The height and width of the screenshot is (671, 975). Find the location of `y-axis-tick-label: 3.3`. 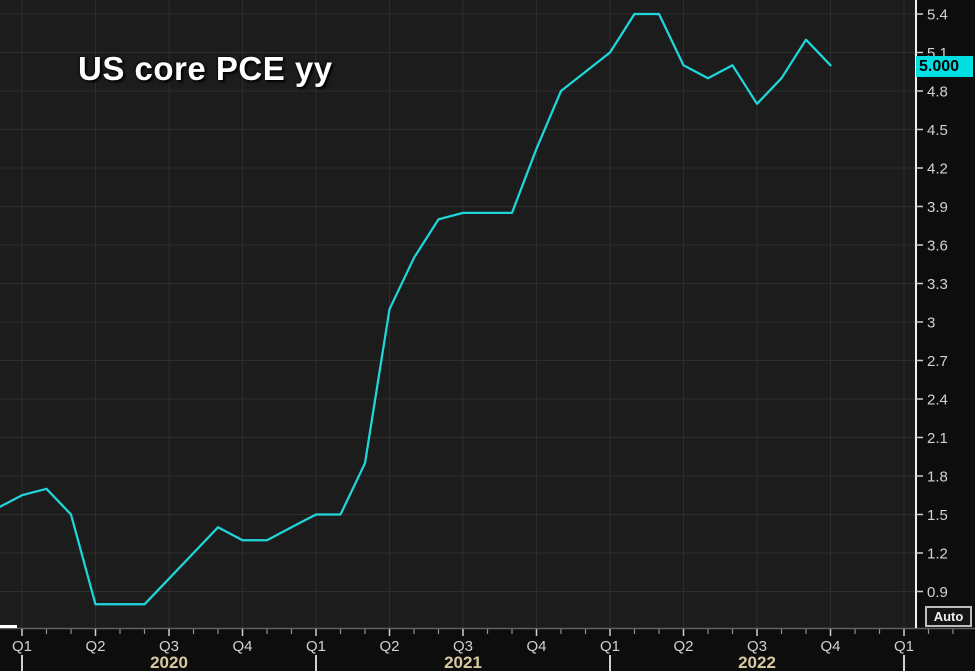

y-axis-tick-label: 3.3 is located at coordinates (937, 284).